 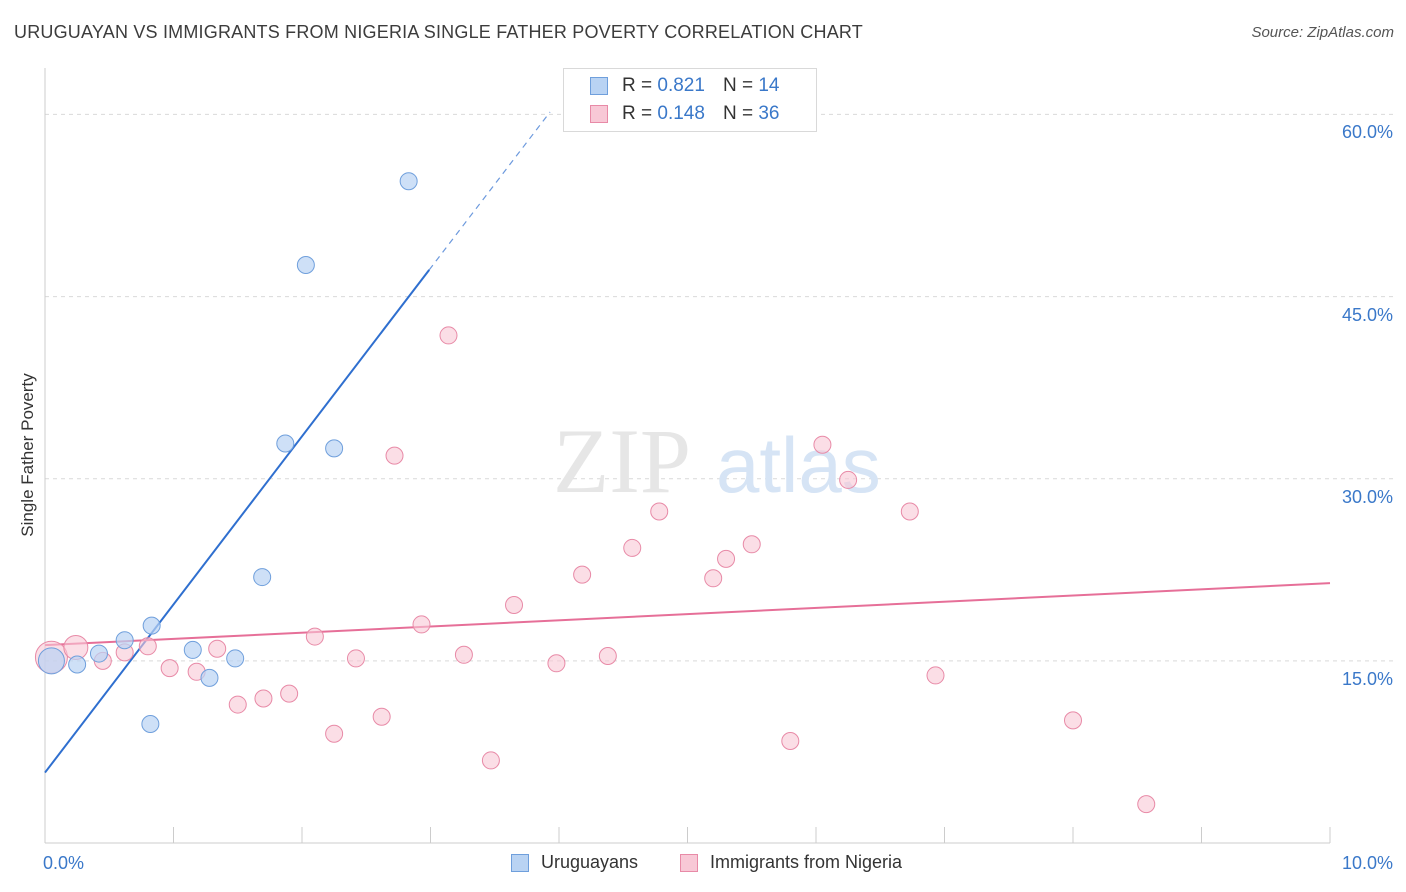 What do you see at coordinates (1367, 678) in the screenshot?
I see `y-tick-label: 15.0%` at bounding box center [1367, 678].